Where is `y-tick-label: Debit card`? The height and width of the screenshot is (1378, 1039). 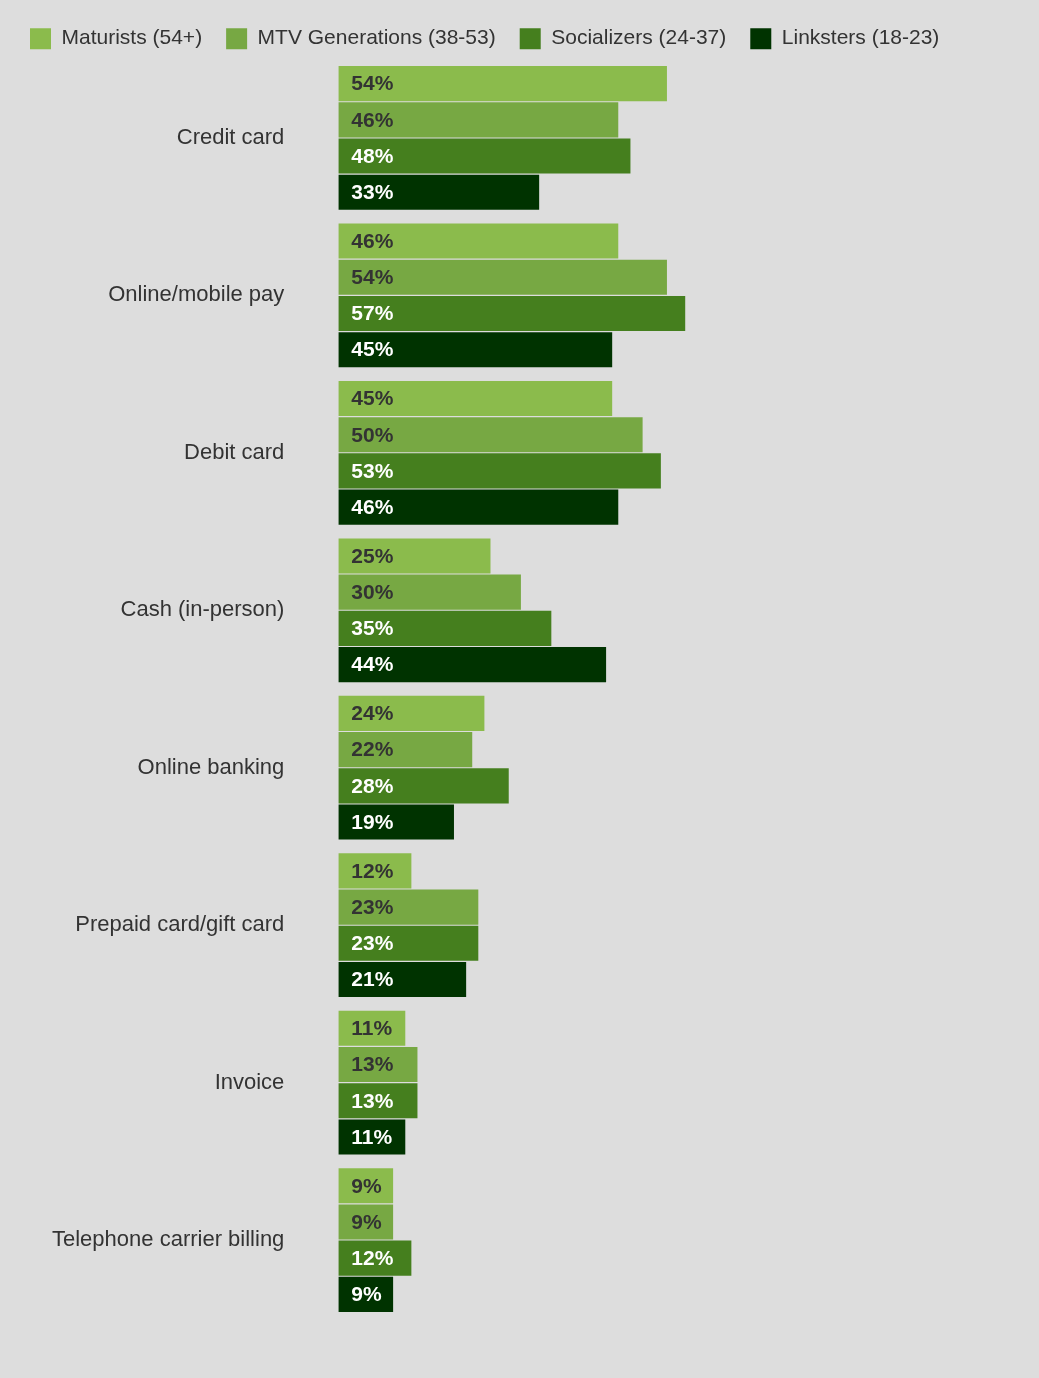 y-tick-label: Debit card is located at coordinates (234, 451).